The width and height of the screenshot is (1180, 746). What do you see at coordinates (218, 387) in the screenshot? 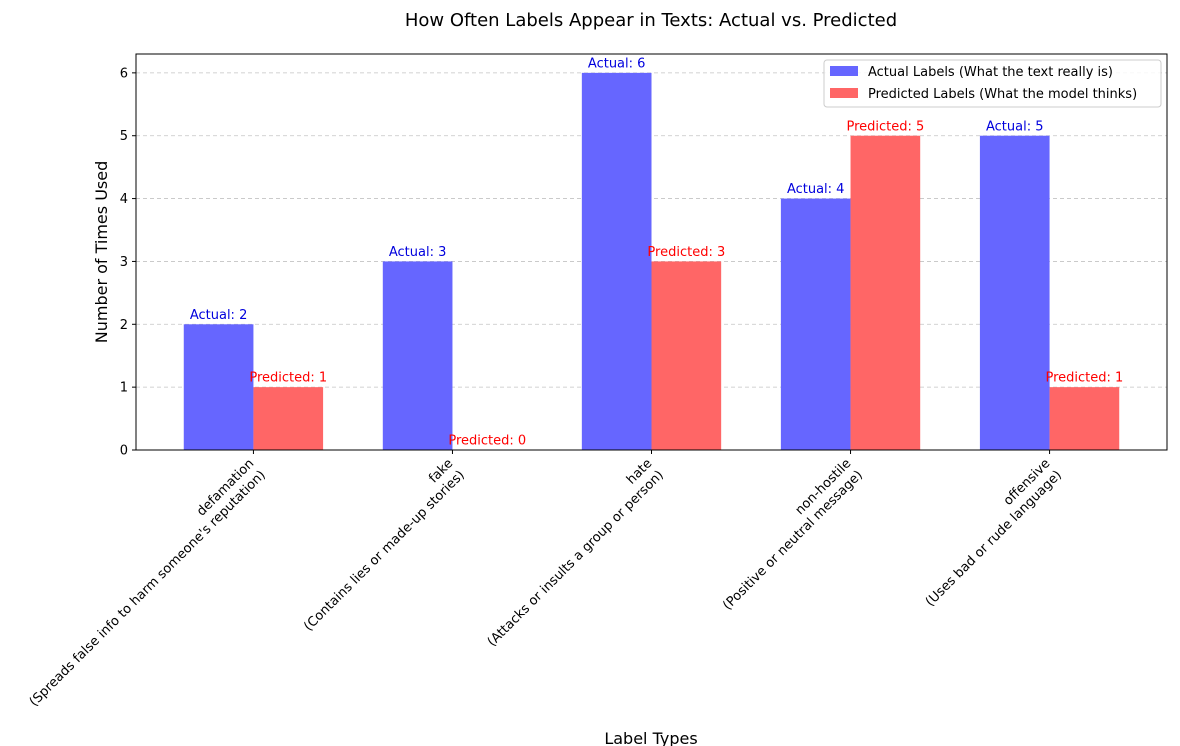
I see `bar-actual-defamation` at bounding box center [218, 387].